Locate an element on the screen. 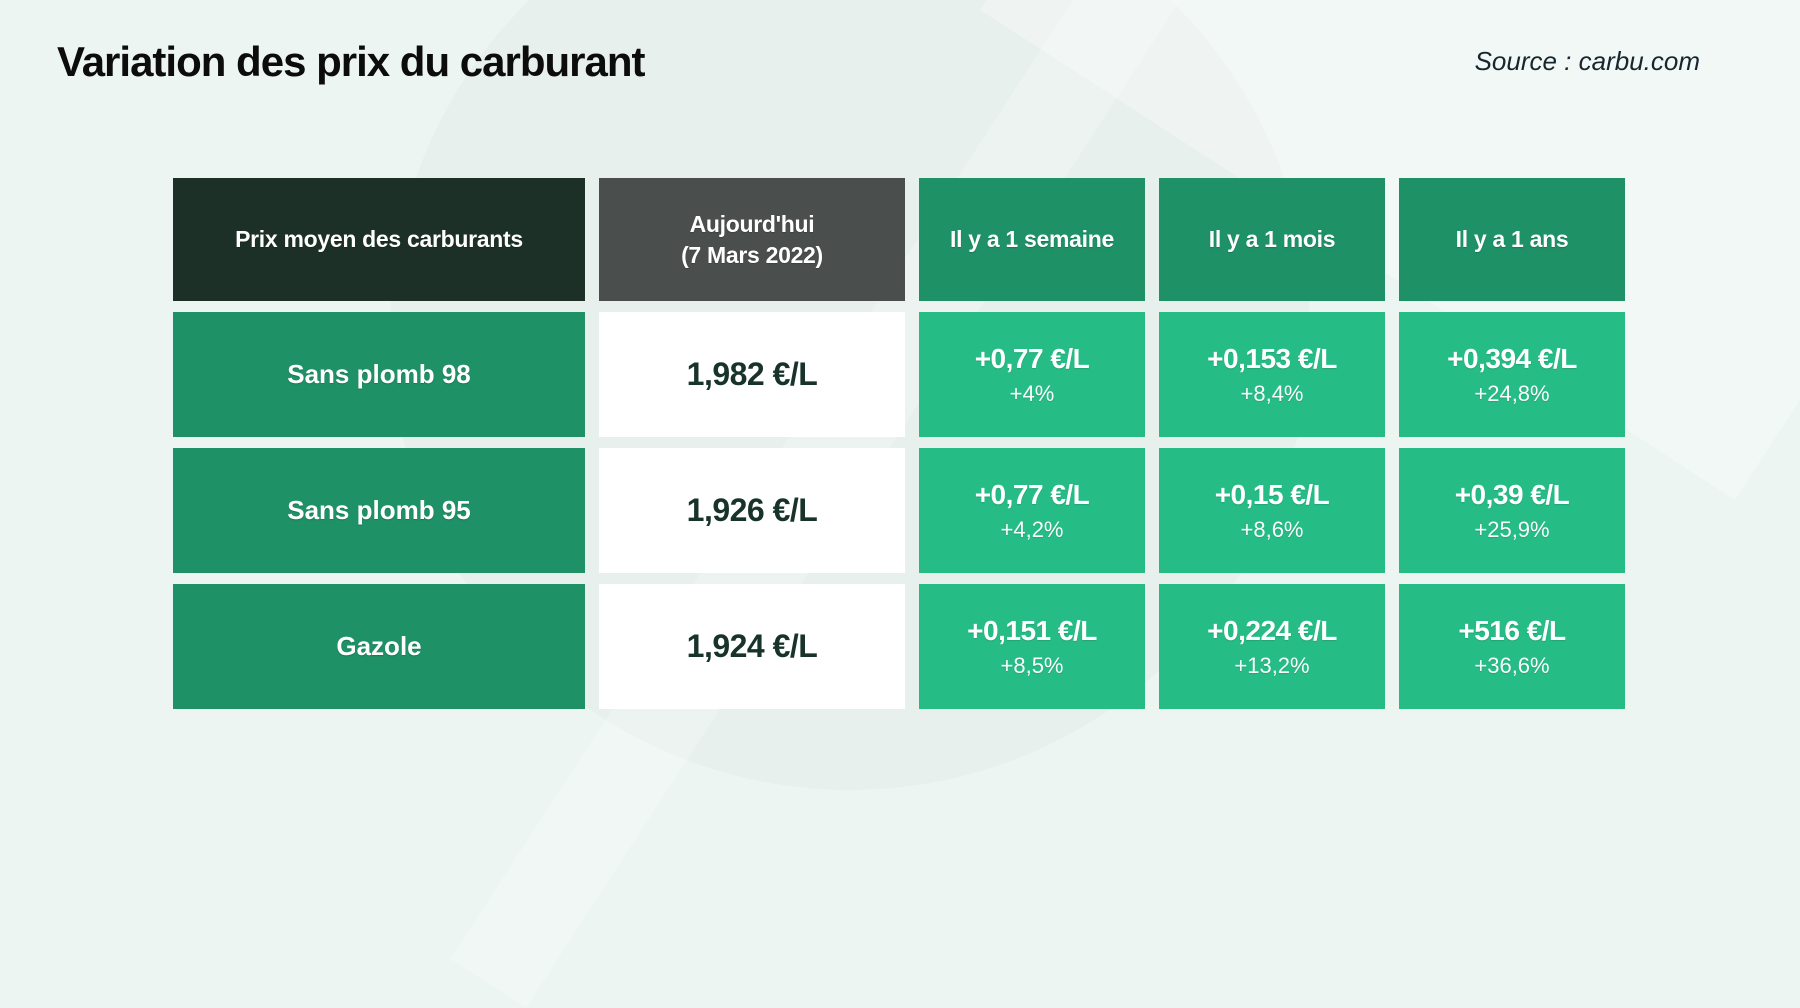 This screenshot has height=1008, width=1800. header-label: Aujourd'hui is located at coordinates (752, 223).